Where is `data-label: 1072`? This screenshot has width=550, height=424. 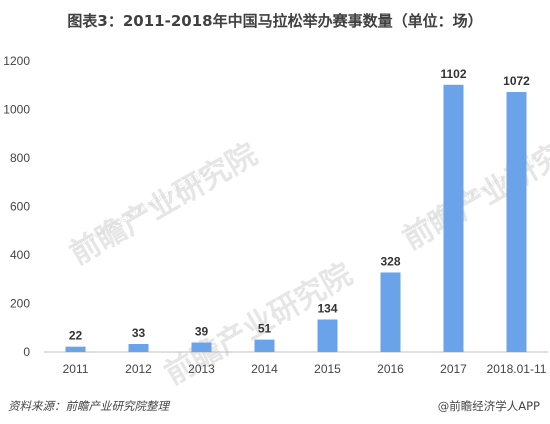 data-label: 1072 is located at coordinates (516, 81).